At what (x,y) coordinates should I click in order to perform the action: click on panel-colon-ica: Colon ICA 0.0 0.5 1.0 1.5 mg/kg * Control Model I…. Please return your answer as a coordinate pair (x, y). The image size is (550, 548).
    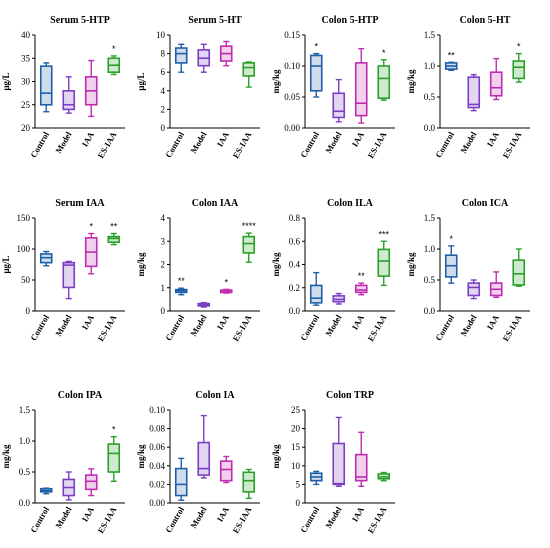
    Looking at the image, I should click on (468, 270).